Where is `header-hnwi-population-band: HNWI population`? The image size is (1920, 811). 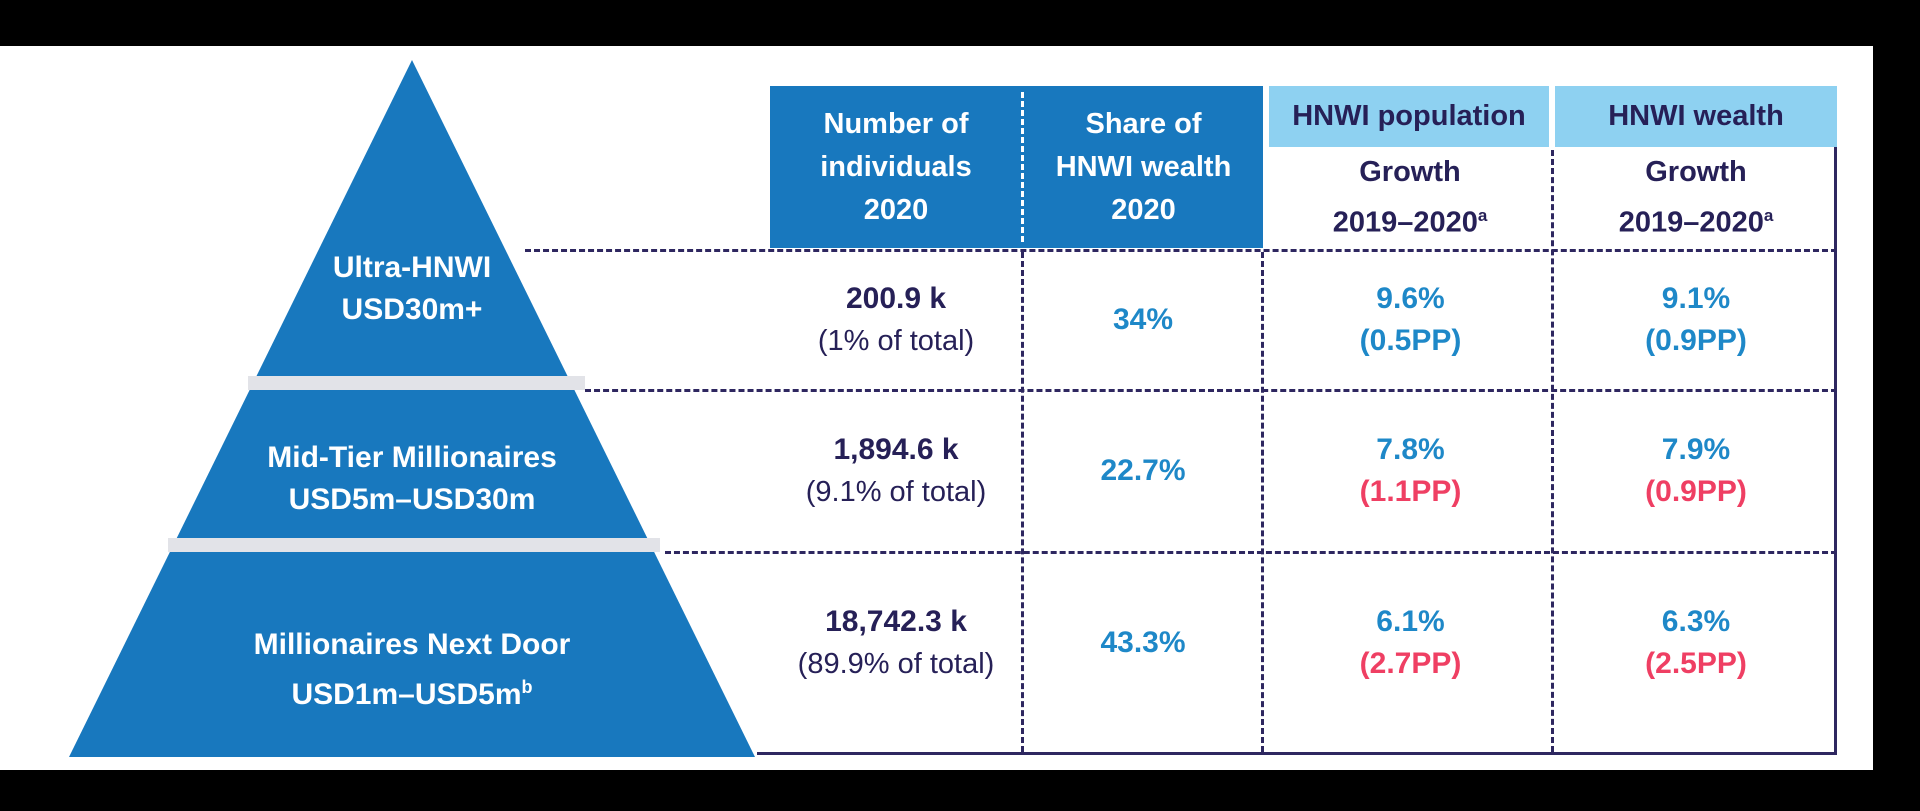
header-hnwi-population-band: HNWI population is located at coordinates (1409, 116).